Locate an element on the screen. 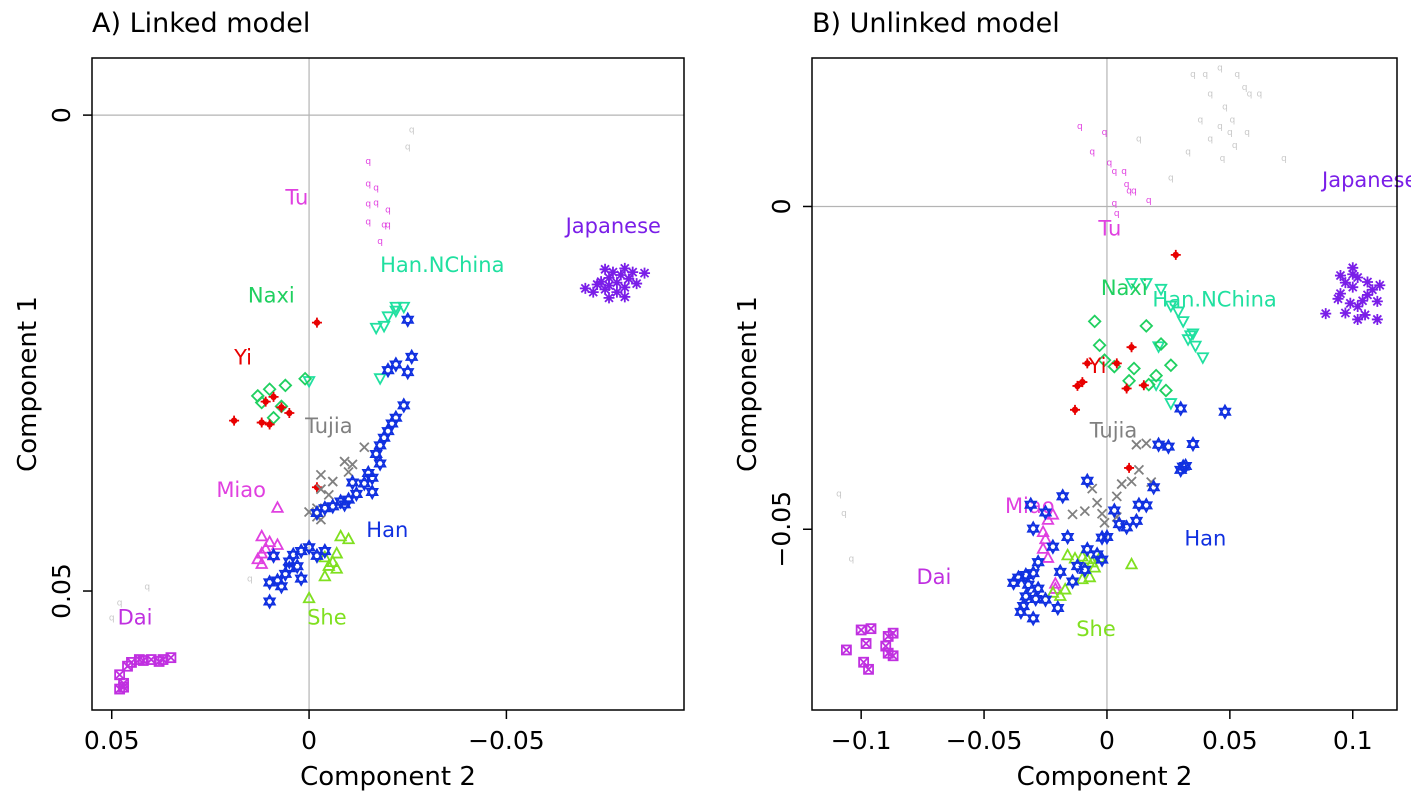 This screenshot has height=800, width=1411. y-tick-label: 0 is located at coordinates (61, 115).